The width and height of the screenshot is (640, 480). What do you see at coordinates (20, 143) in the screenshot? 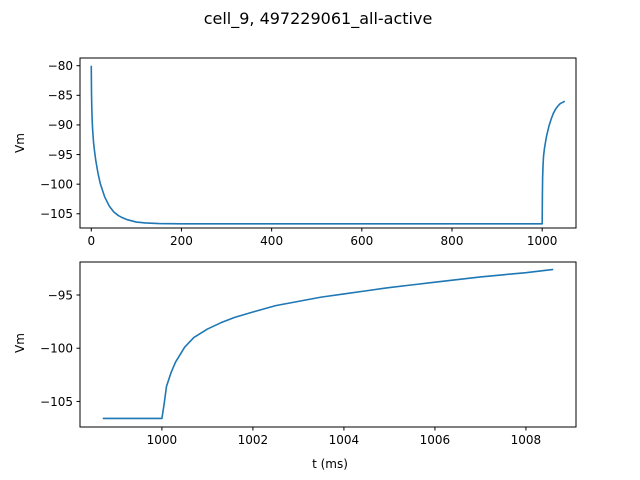
I see `top-plot-ylabel: Vm` at bounding box center [20, 143].